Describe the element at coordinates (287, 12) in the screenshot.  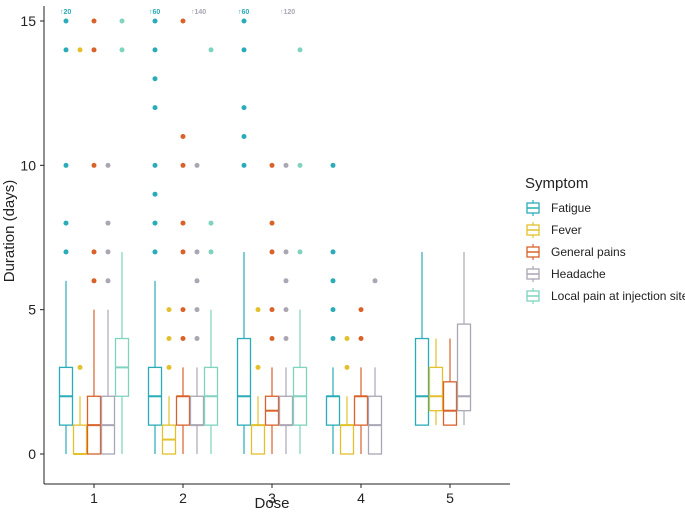
I see `overflow-label: ↑120` at that location.